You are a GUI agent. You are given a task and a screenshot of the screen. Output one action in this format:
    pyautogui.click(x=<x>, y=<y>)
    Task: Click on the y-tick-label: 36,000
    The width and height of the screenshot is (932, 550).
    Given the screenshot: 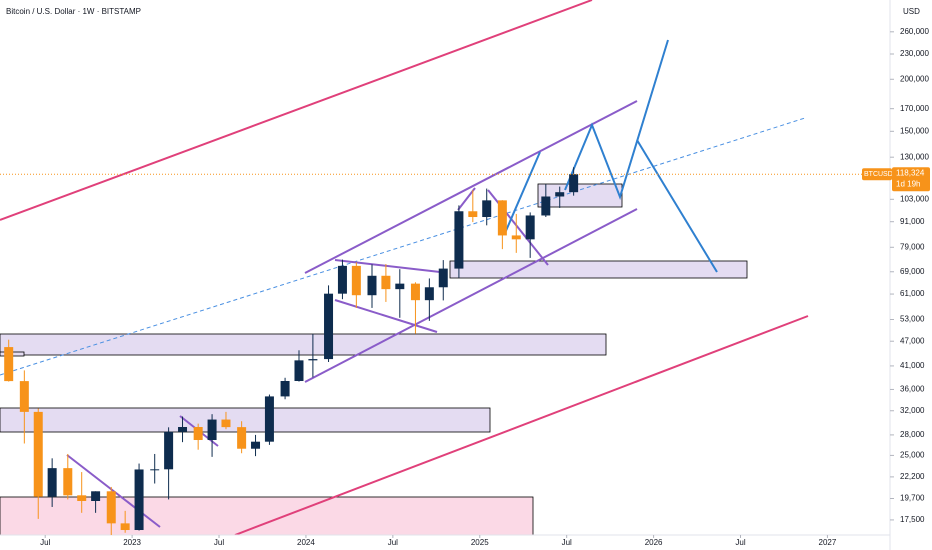 What is the action you would take?
    pyautogui.click(x=912, y=389)
    